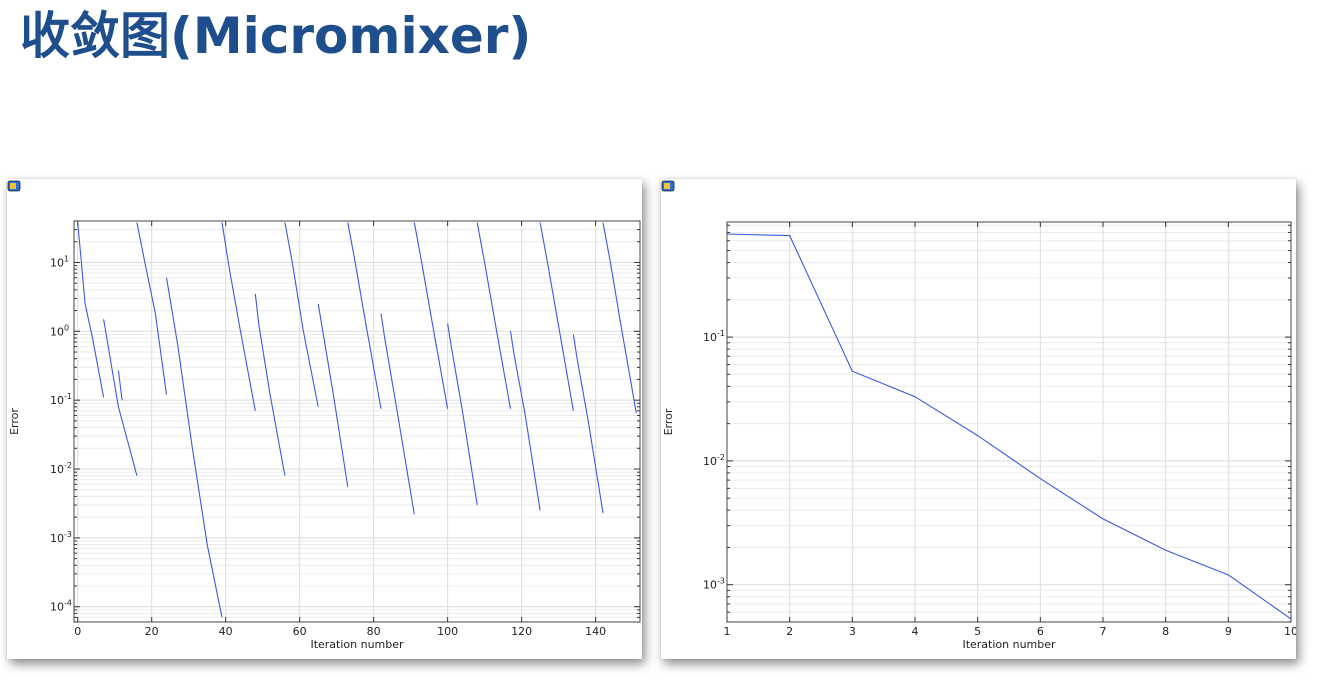 The height and width of the screenshot is (690, 1317). I want to click on y-tick-label: 10¹, so click(59, 261).